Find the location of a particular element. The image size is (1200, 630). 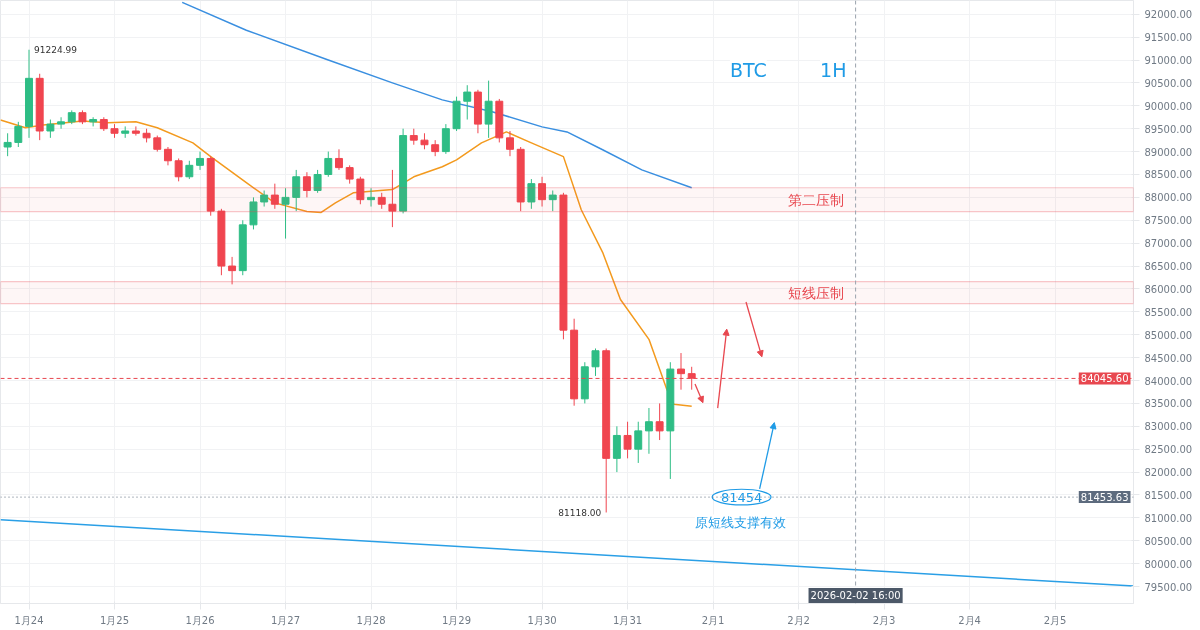

y-tick-label: 84500.00 is located at coordinates (1168, 358).